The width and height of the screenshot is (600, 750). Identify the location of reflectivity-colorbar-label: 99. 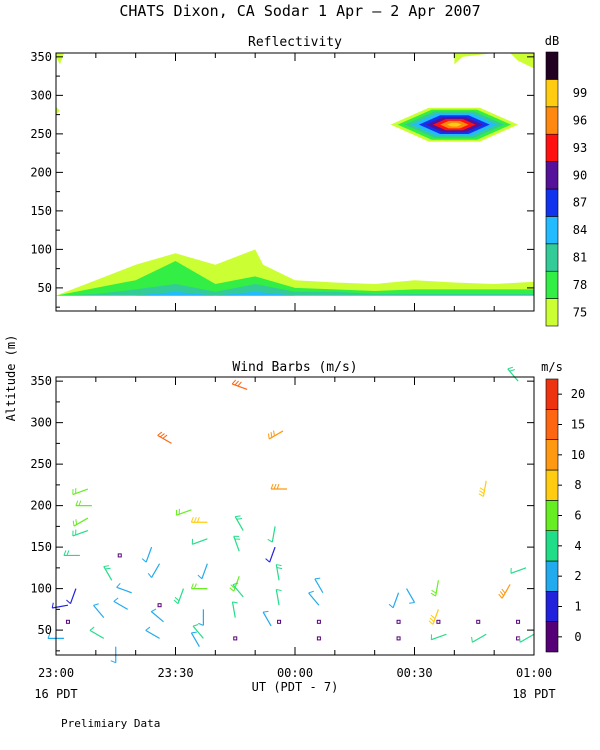
(580, 93).